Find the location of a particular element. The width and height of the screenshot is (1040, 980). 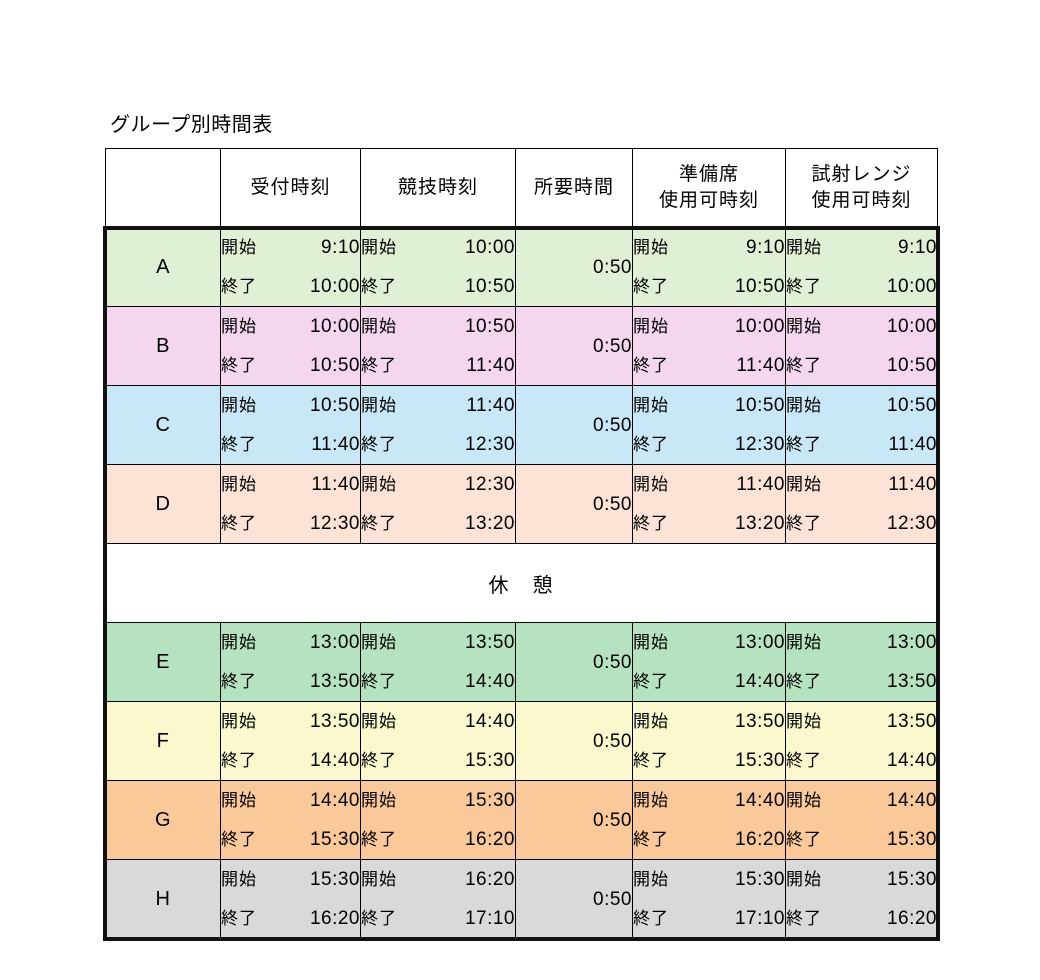

start-time: 9:10 is located at coordinates (917, 247).